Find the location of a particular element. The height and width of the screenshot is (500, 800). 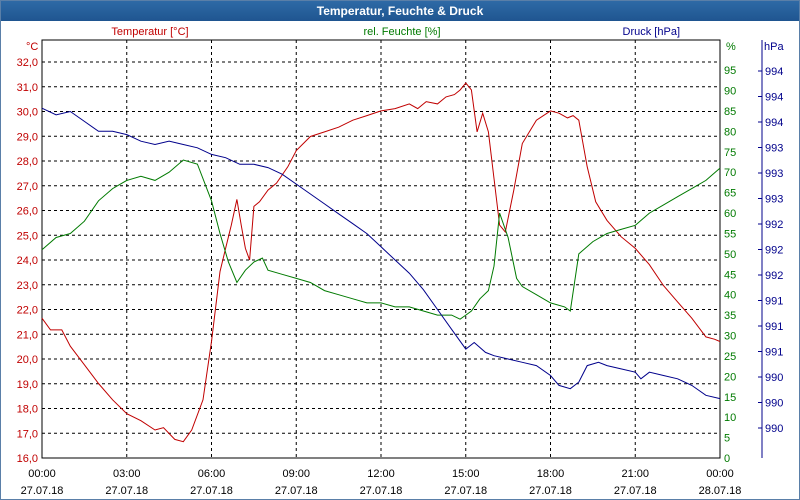

press-axis-title: Druck [hPa] is located at coordinates (651, 32).